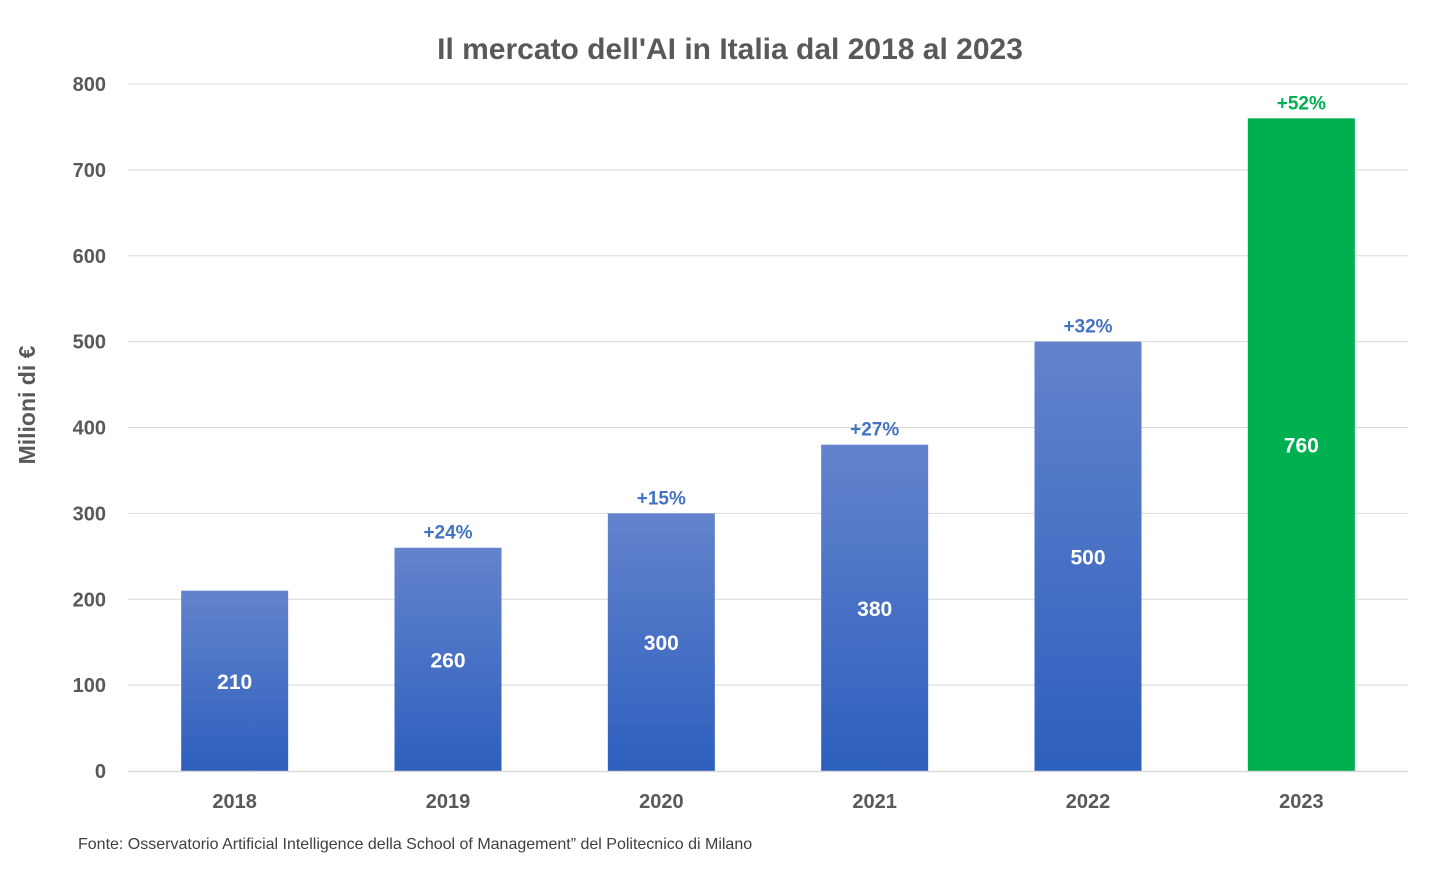  What do you see at coordinates (447, 533) in the screenshot?
I see `growth-label-2019: +24%` at bounding box center [447, 533].